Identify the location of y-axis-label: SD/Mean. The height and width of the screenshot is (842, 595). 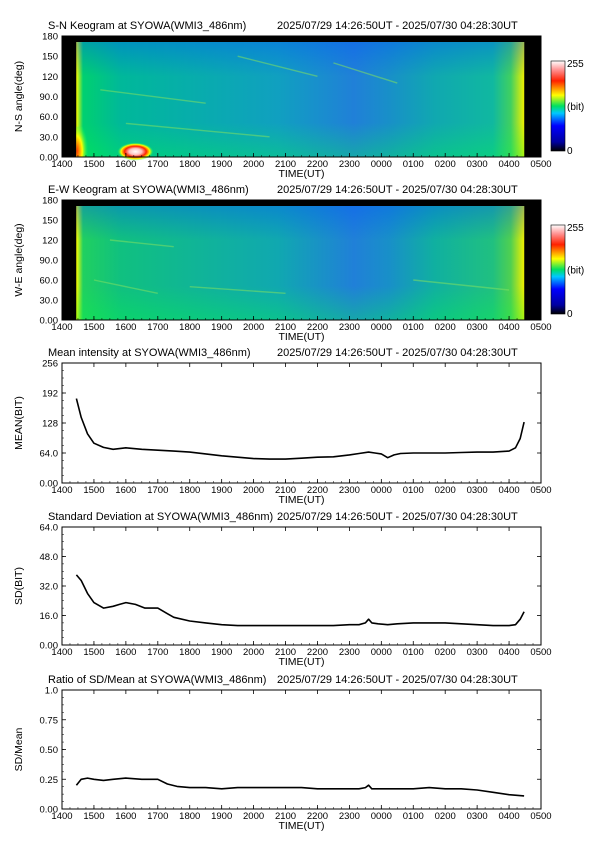
(19, 749).